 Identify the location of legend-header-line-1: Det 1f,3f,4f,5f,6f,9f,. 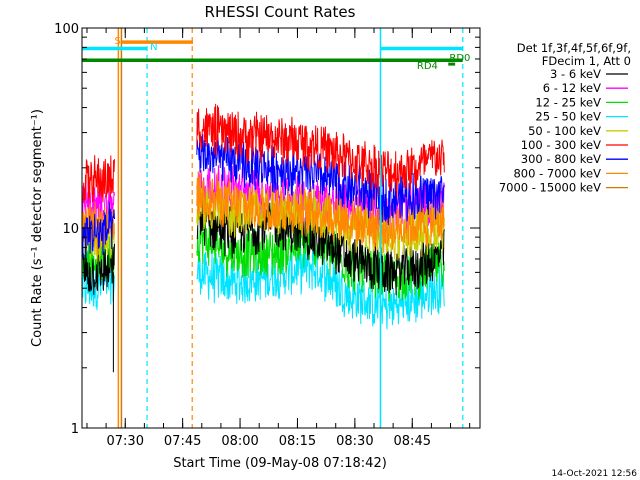
(574, 48).